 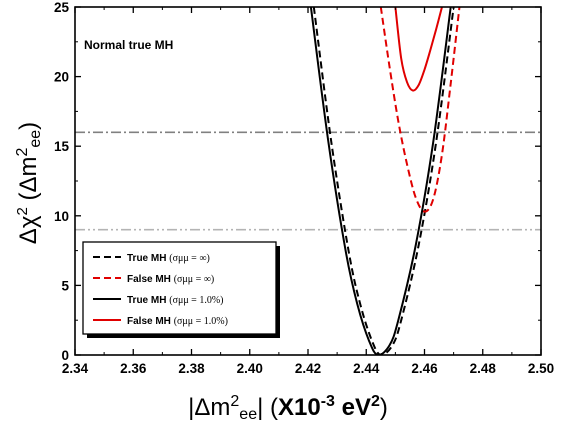 I want to click on x-tick-label: 2.36, so click(x=133, y=368).